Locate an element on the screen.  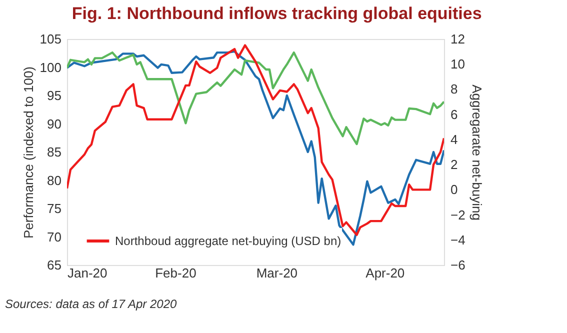
chart-title: Fig. 1: Northbound inflows tracking global equities is located at coordinates (277, 13).